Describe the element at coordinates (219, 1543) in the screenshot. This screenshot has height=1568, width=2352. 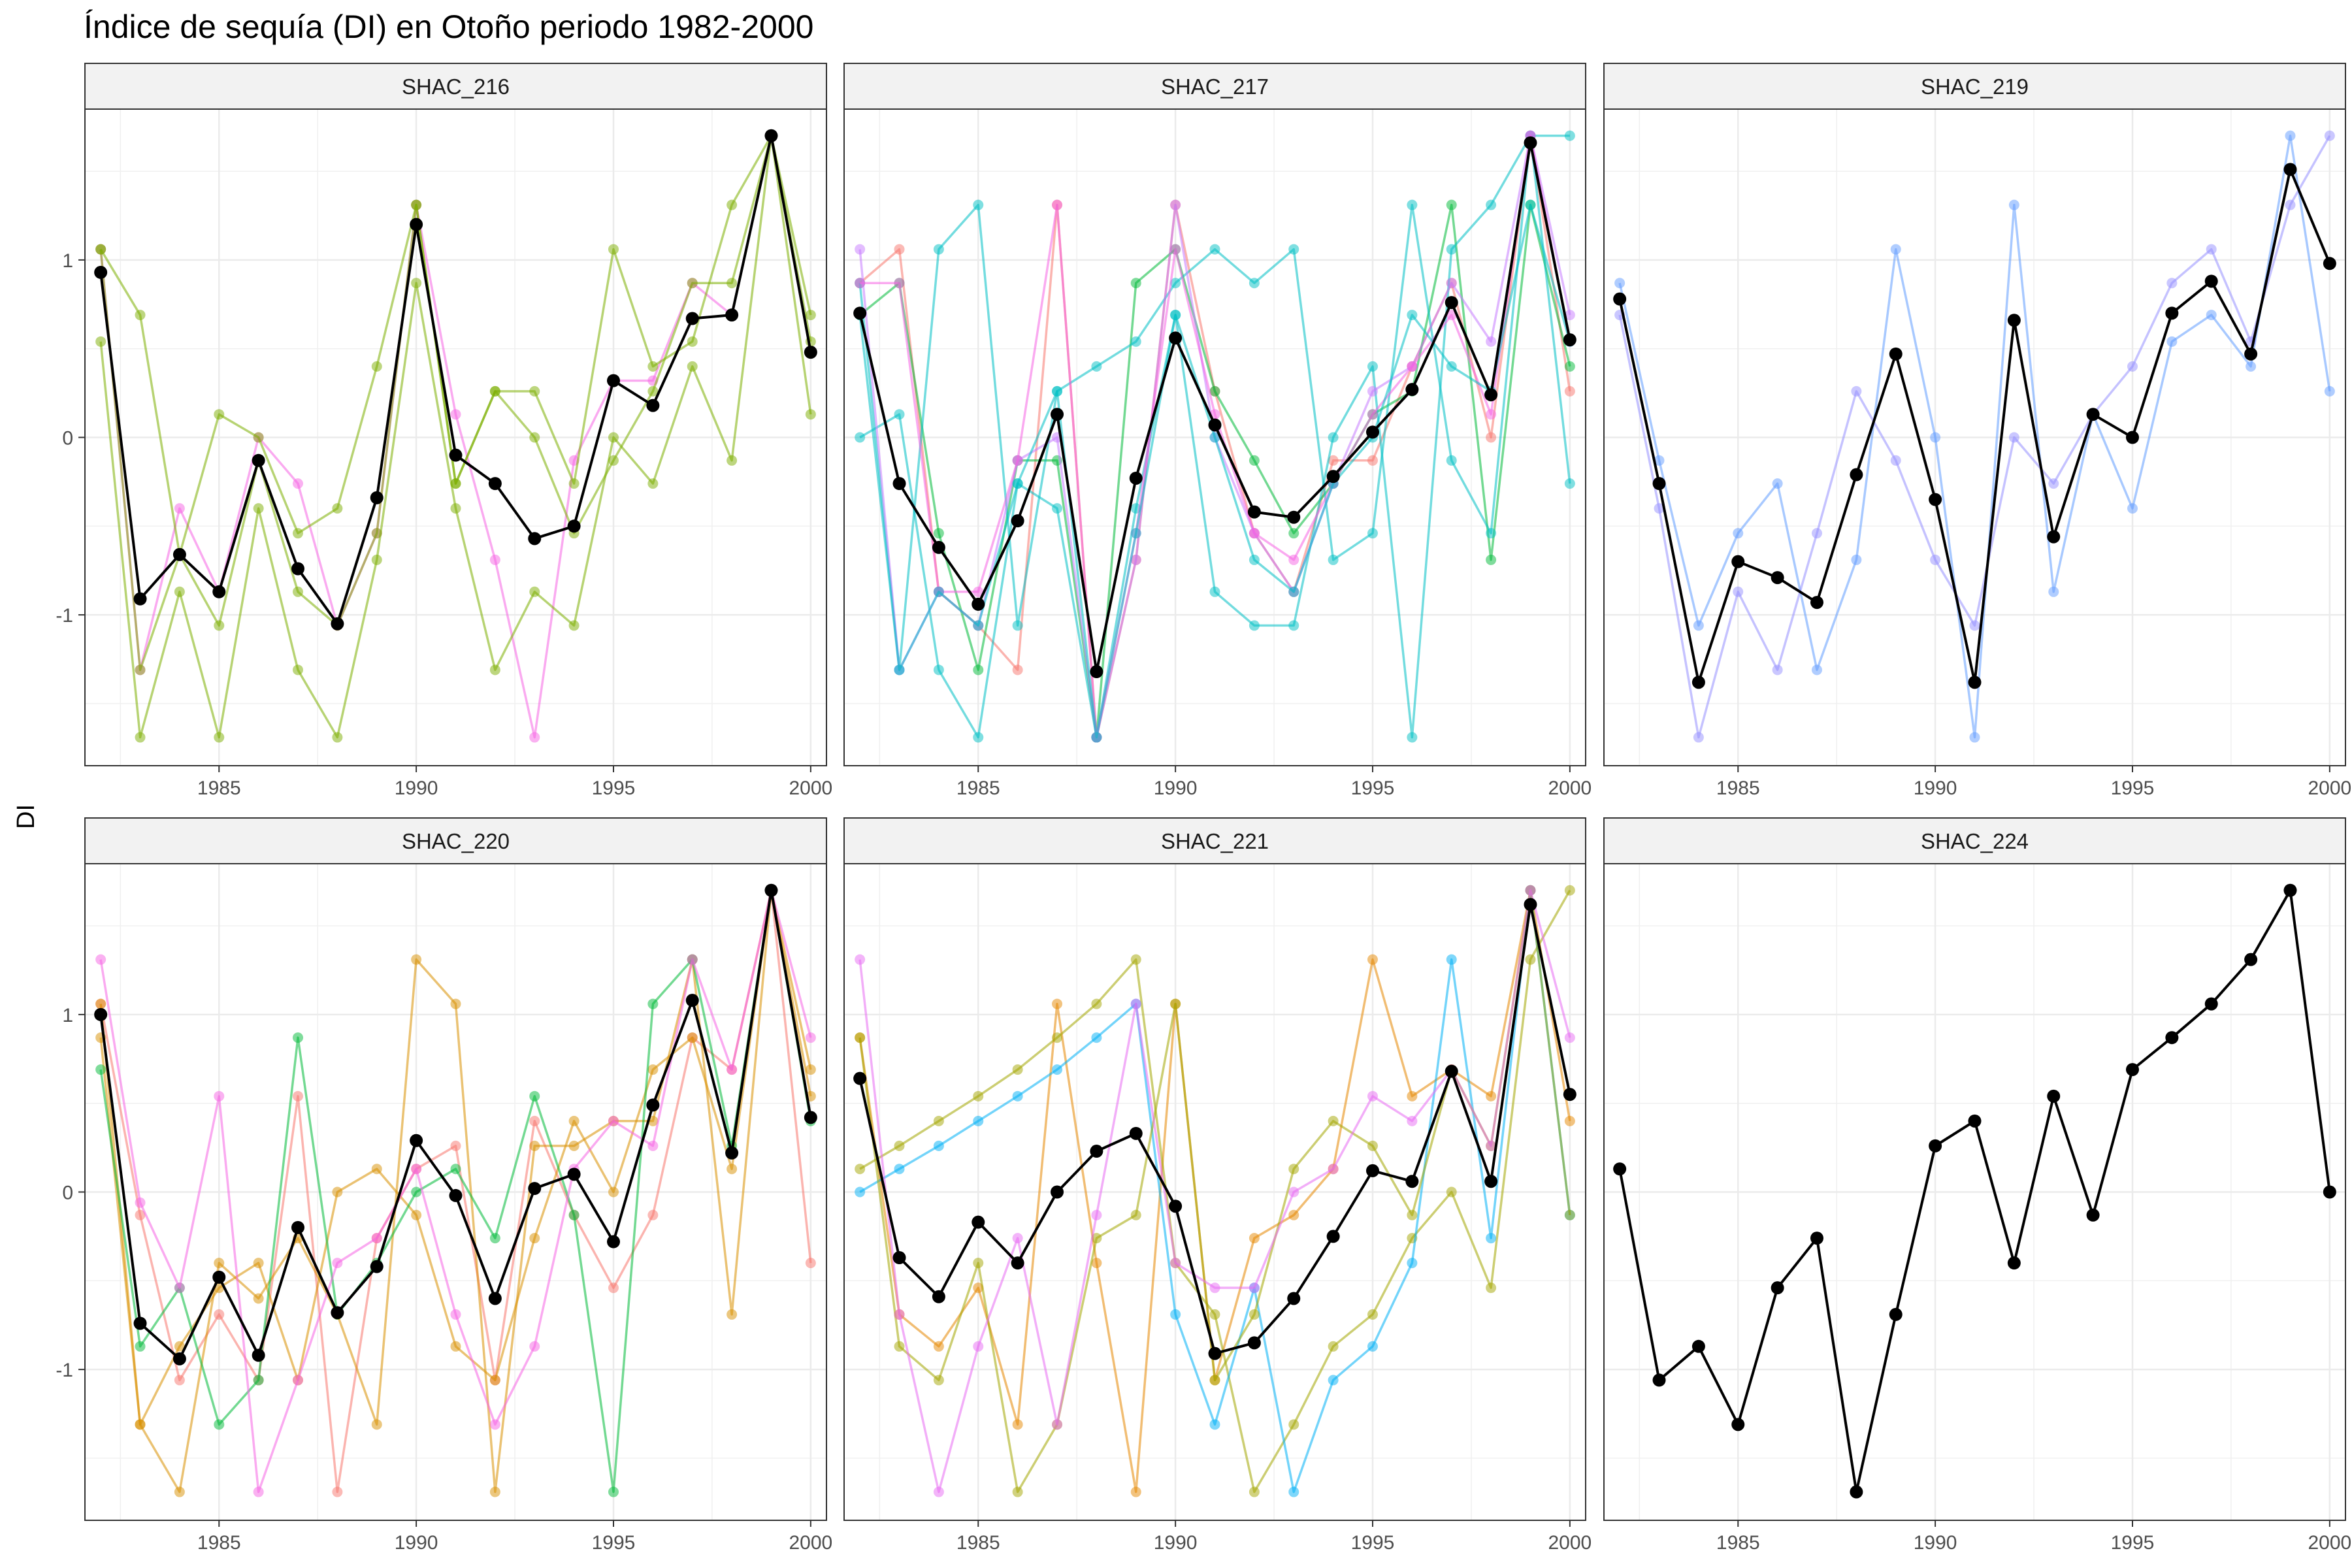
I see `x-tick-label: 1985` at that location.